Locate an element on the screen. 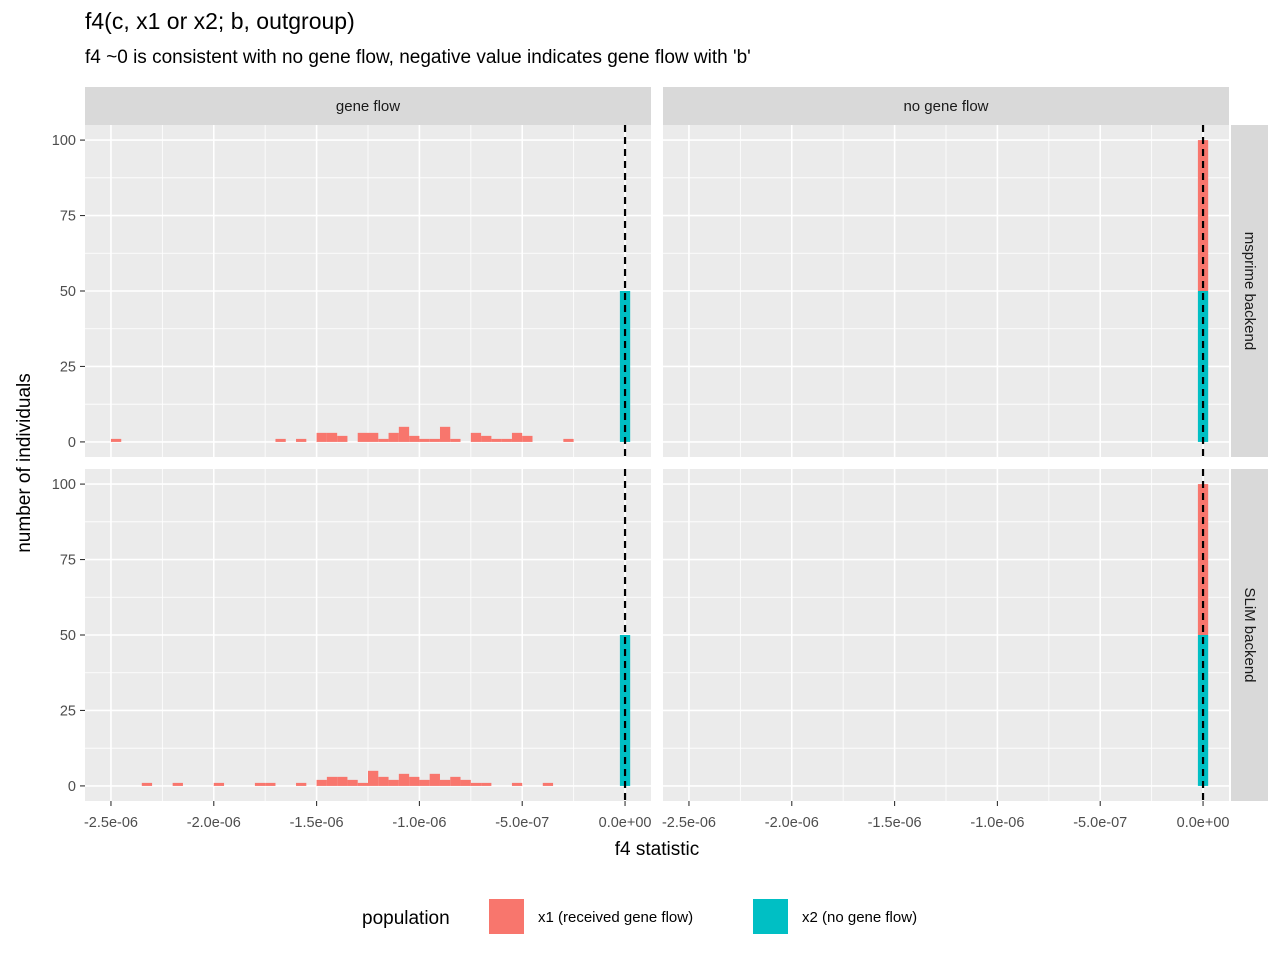  strip-label: gene flow is located at coordinates (368, 106).